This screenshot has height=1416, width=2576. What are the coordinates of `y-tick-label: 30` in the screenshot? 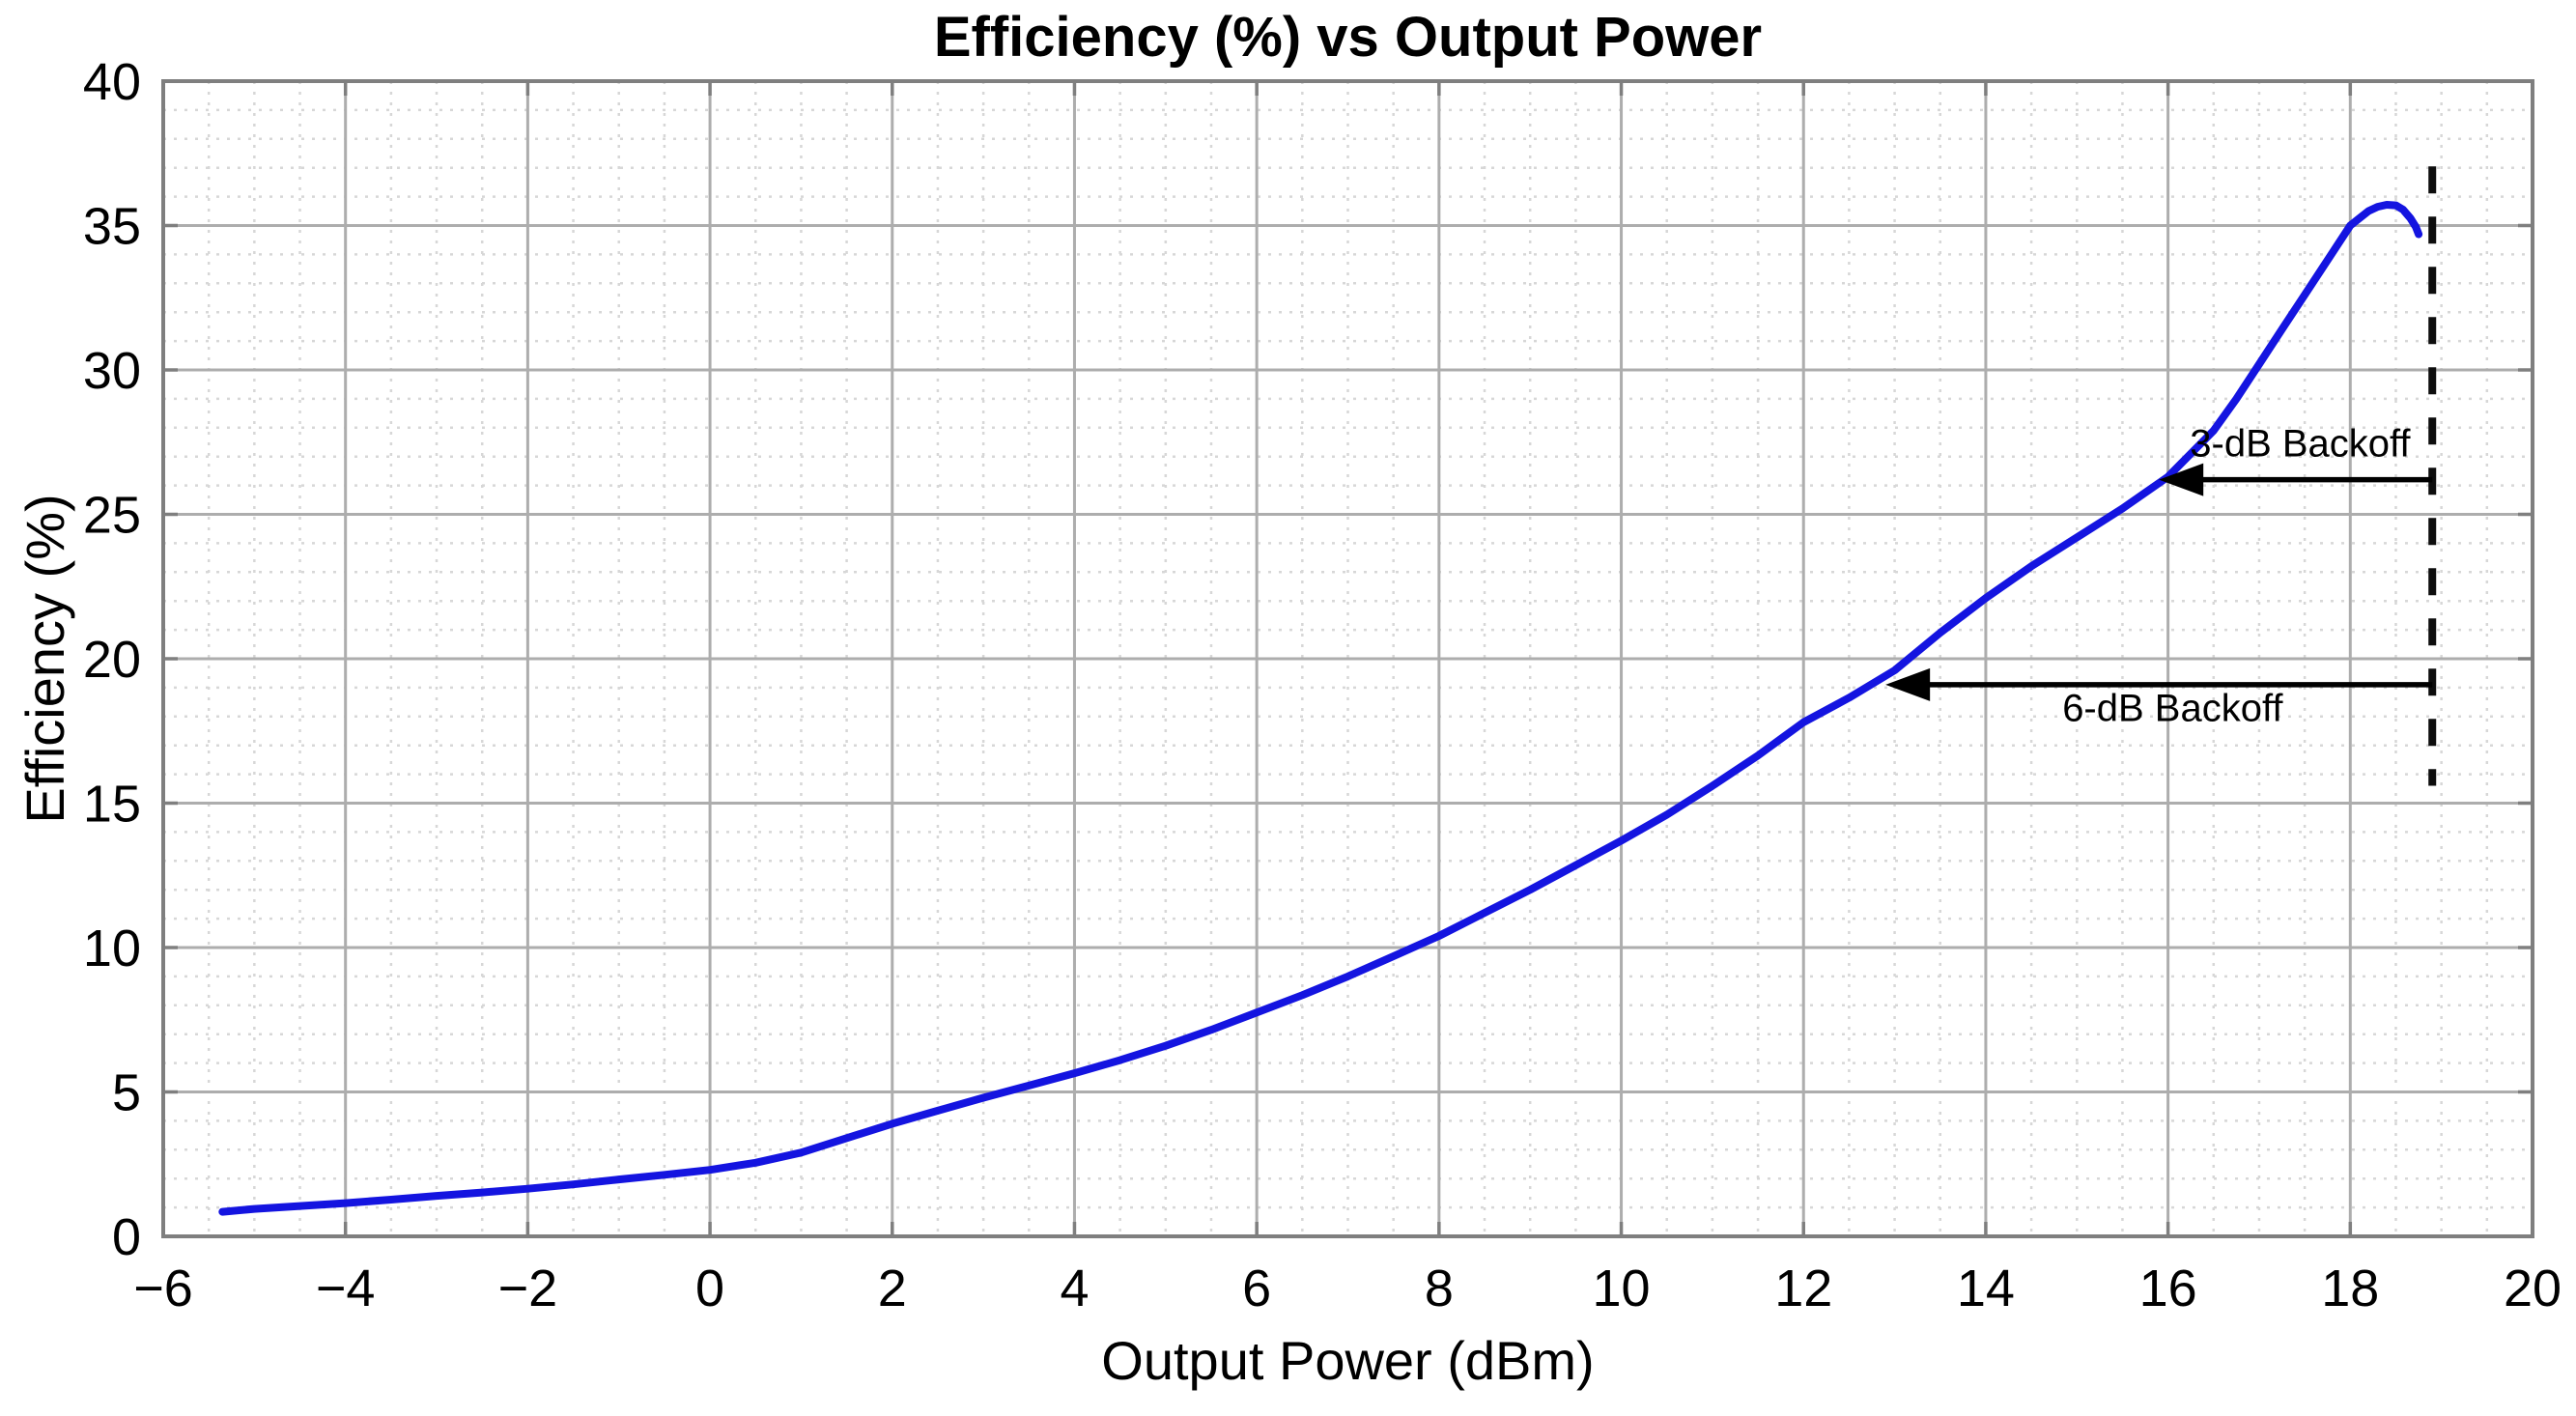 It's located at (112, 371).